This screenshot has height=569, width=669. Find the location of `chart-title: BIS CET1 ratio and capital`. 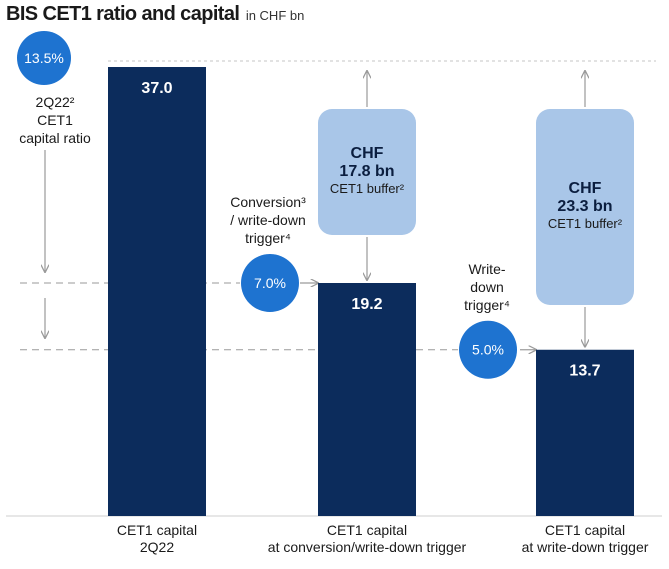

chart-title: BIS CET1 ratio and capital is located at coordinates (123, 14).